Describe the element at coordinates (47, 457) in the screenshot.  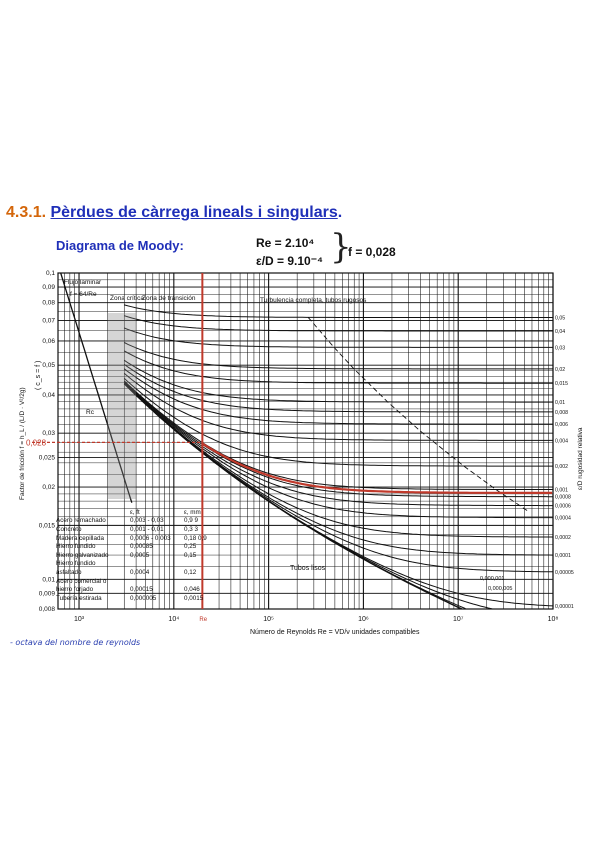
I see `y-tick-label: 0,025` at that location.